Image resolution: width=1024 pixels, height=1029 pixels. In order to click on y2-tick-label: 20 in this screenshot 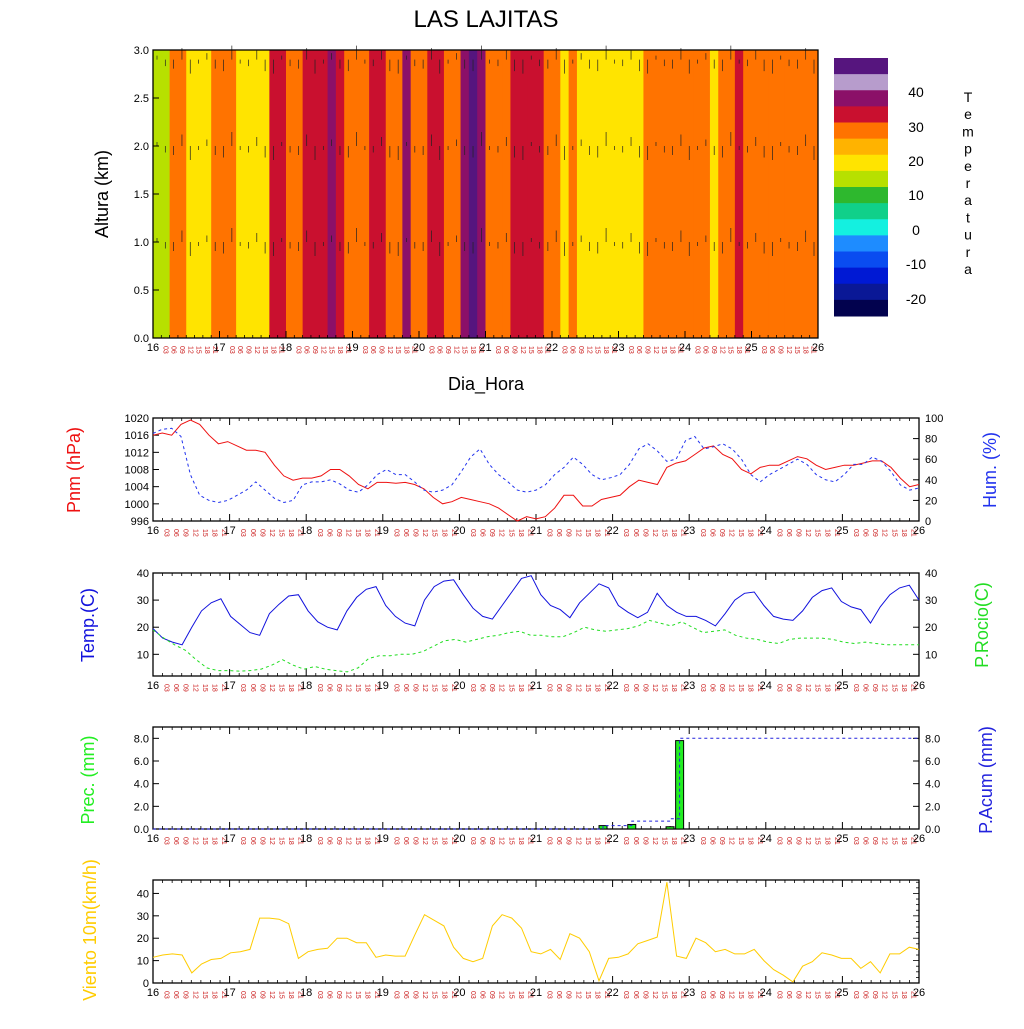, I will do `click(931, 501)`.